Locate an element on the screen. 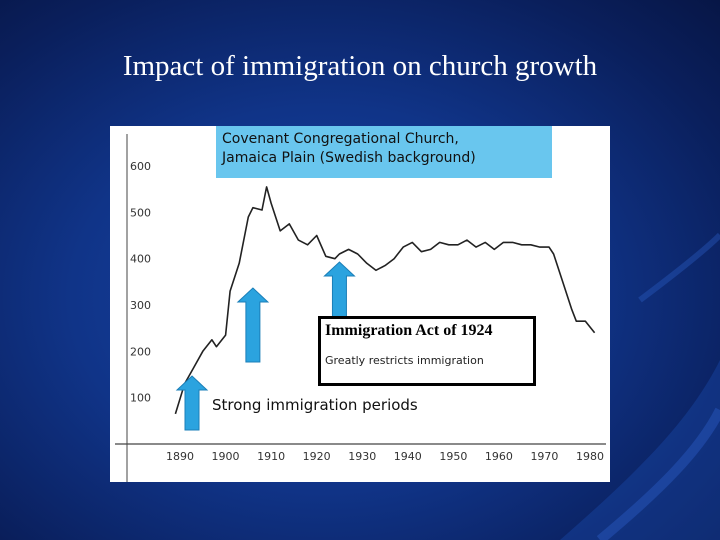 The image size is (720, 540). x-tick-label: 1910 is located at coordinates (271, 456).